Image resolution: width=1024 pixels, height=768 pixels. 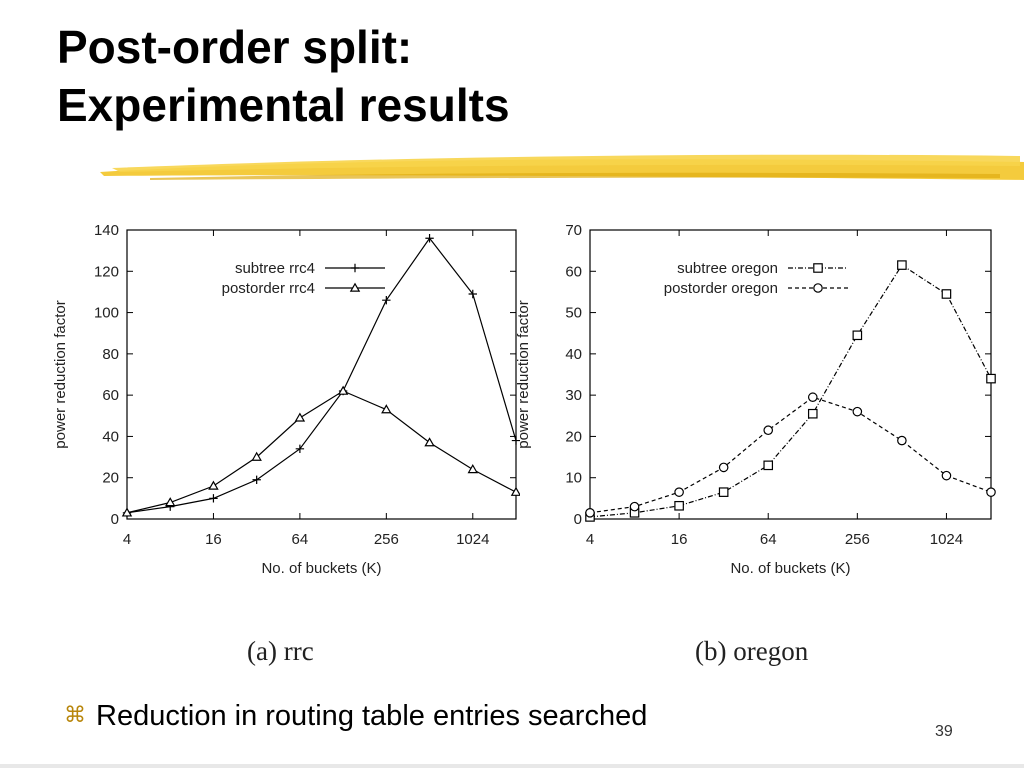 What do you see at coordinates (106, 230) in the screenshot?
I see `y-tick-label: 140` at bounding box center [106, 230].